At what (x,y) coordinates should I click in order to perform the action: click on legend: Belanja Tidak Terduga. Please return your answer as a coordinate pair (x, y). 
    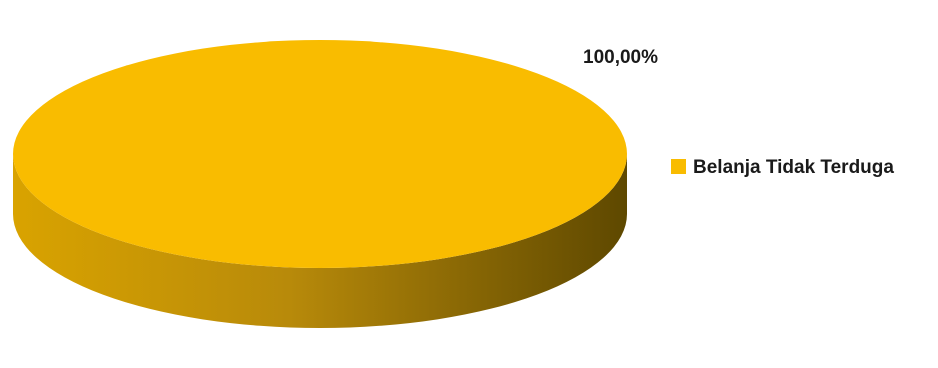
    Looking at the image, I should click on (782, 167).